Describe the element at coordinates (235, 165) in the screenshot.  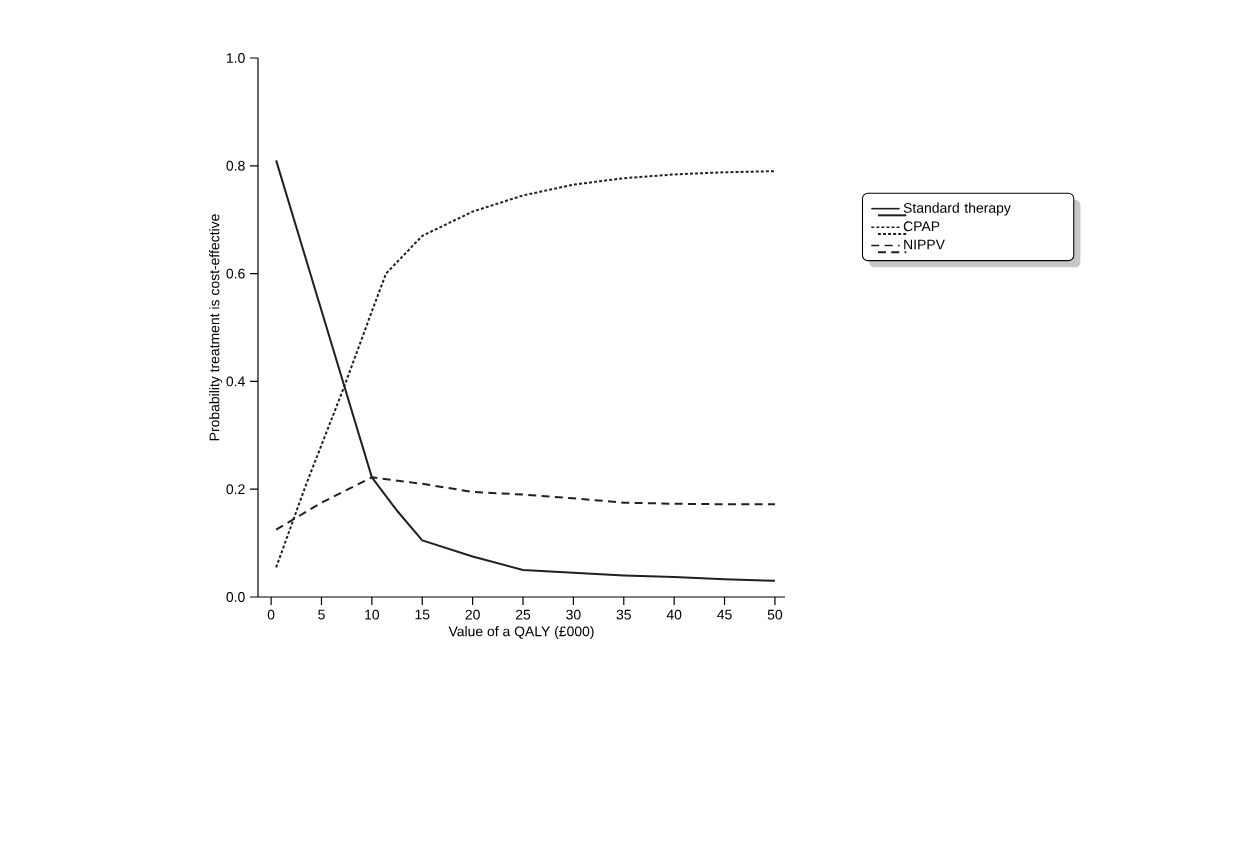
I see `y-tick-label: 0.8` at that location.